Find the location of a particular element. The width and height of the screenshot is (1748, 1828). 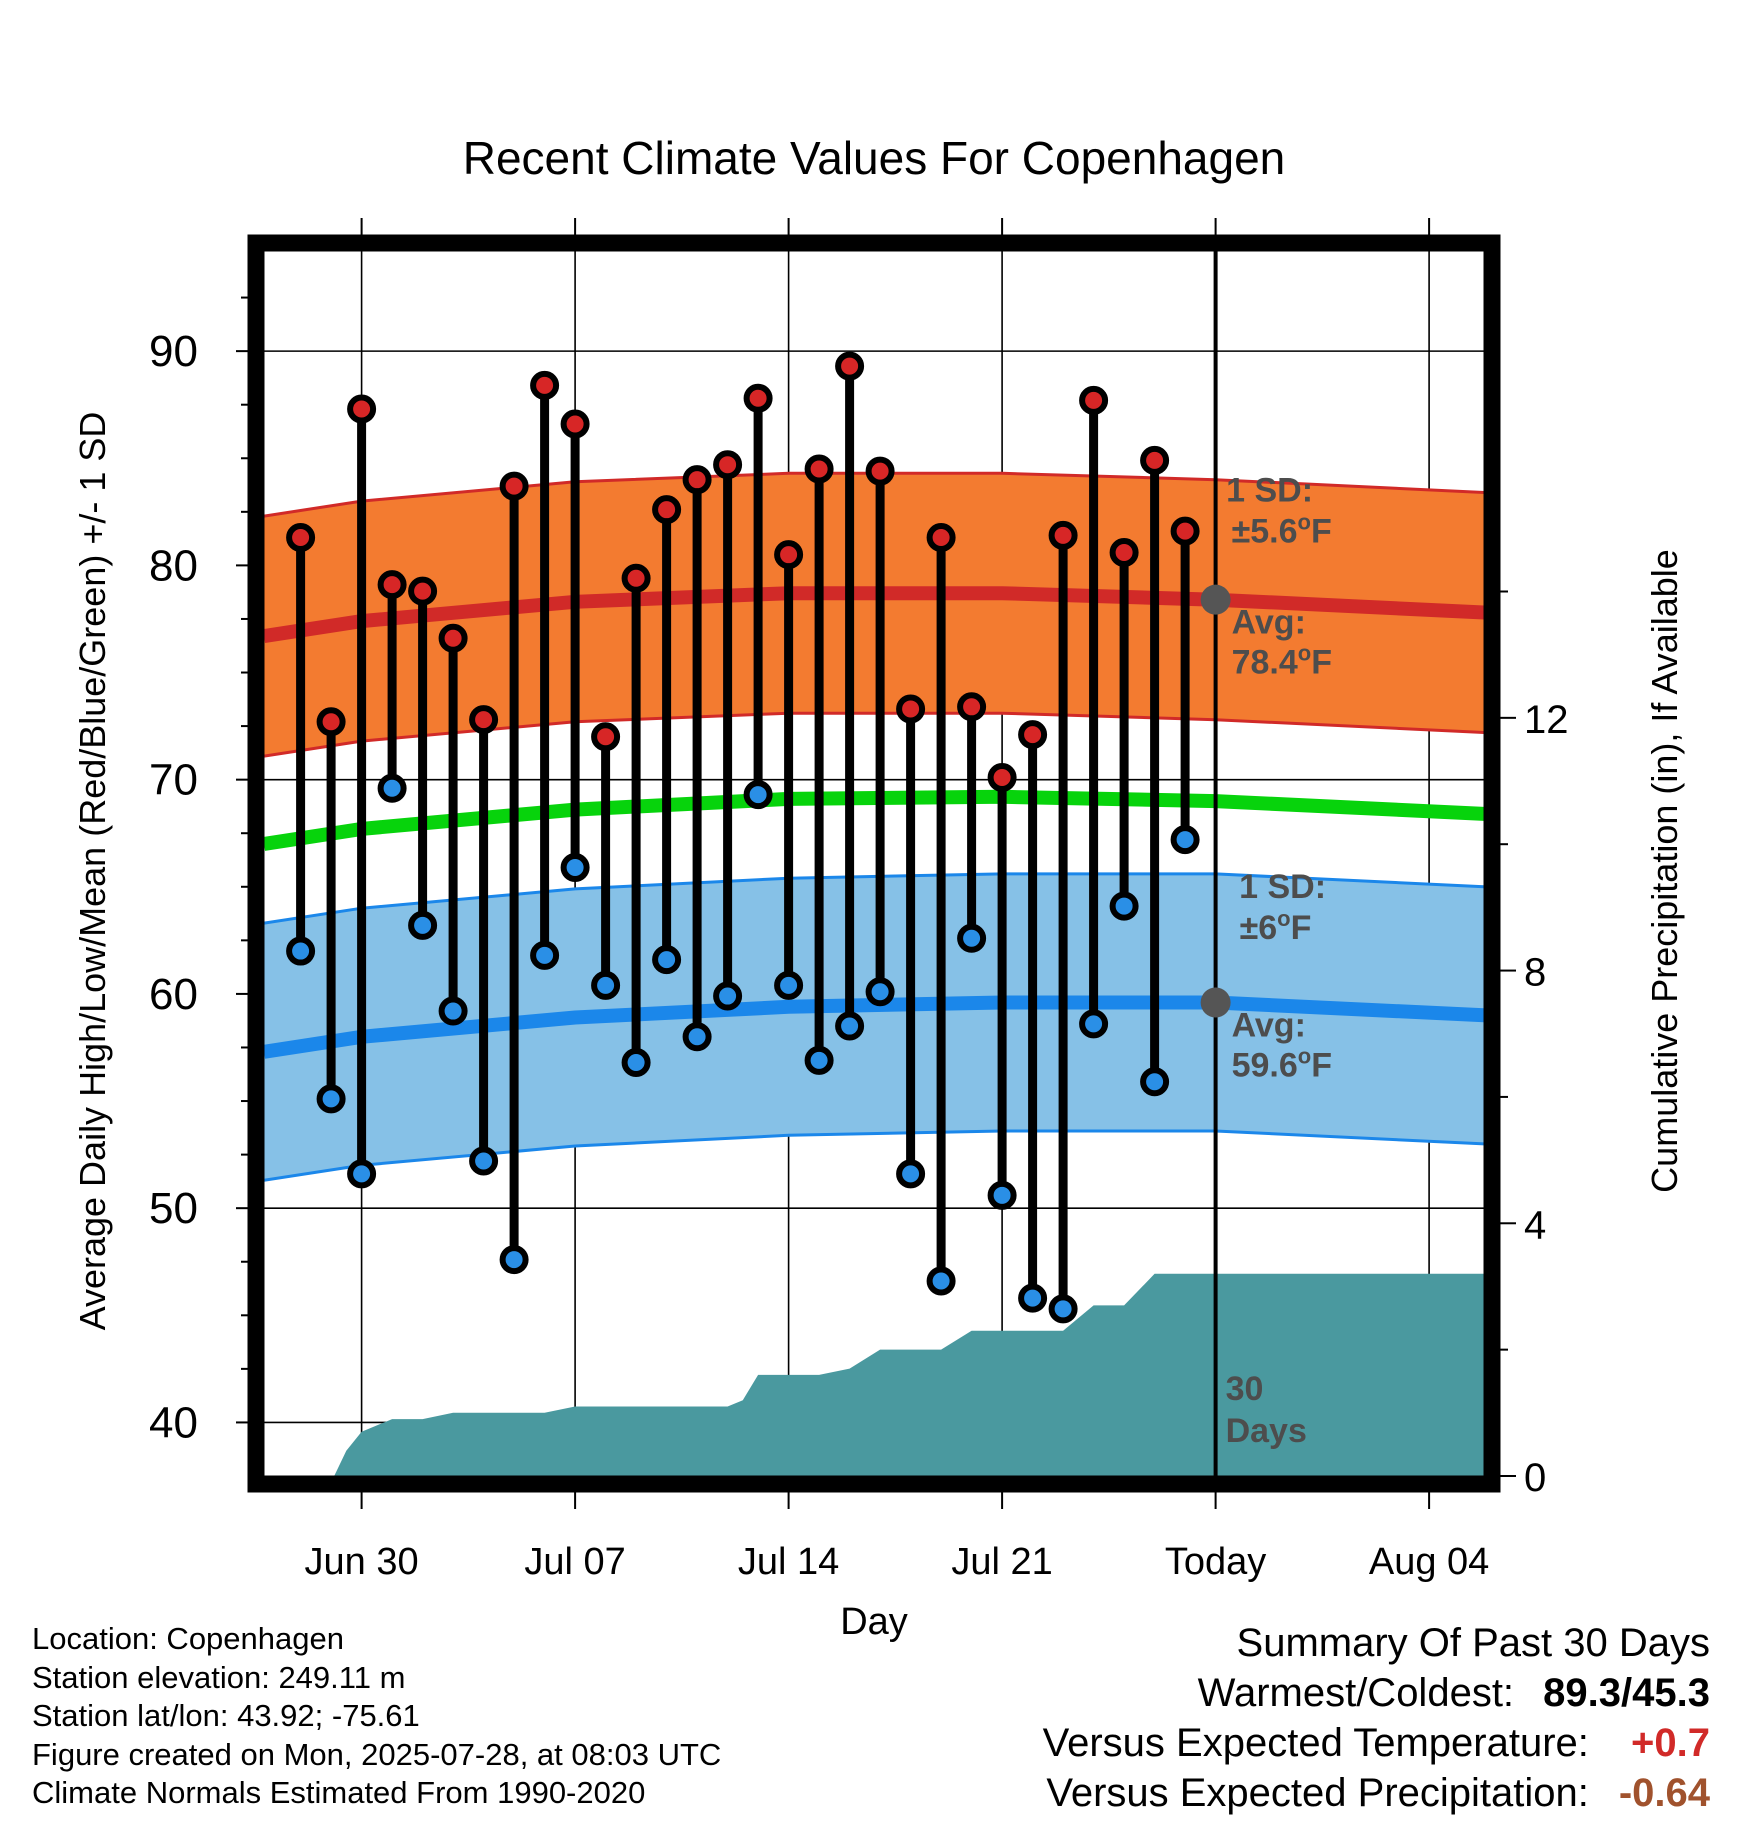

chart-title: Recent Climate Values For Copenhagen is located at coordinates (874, 158).